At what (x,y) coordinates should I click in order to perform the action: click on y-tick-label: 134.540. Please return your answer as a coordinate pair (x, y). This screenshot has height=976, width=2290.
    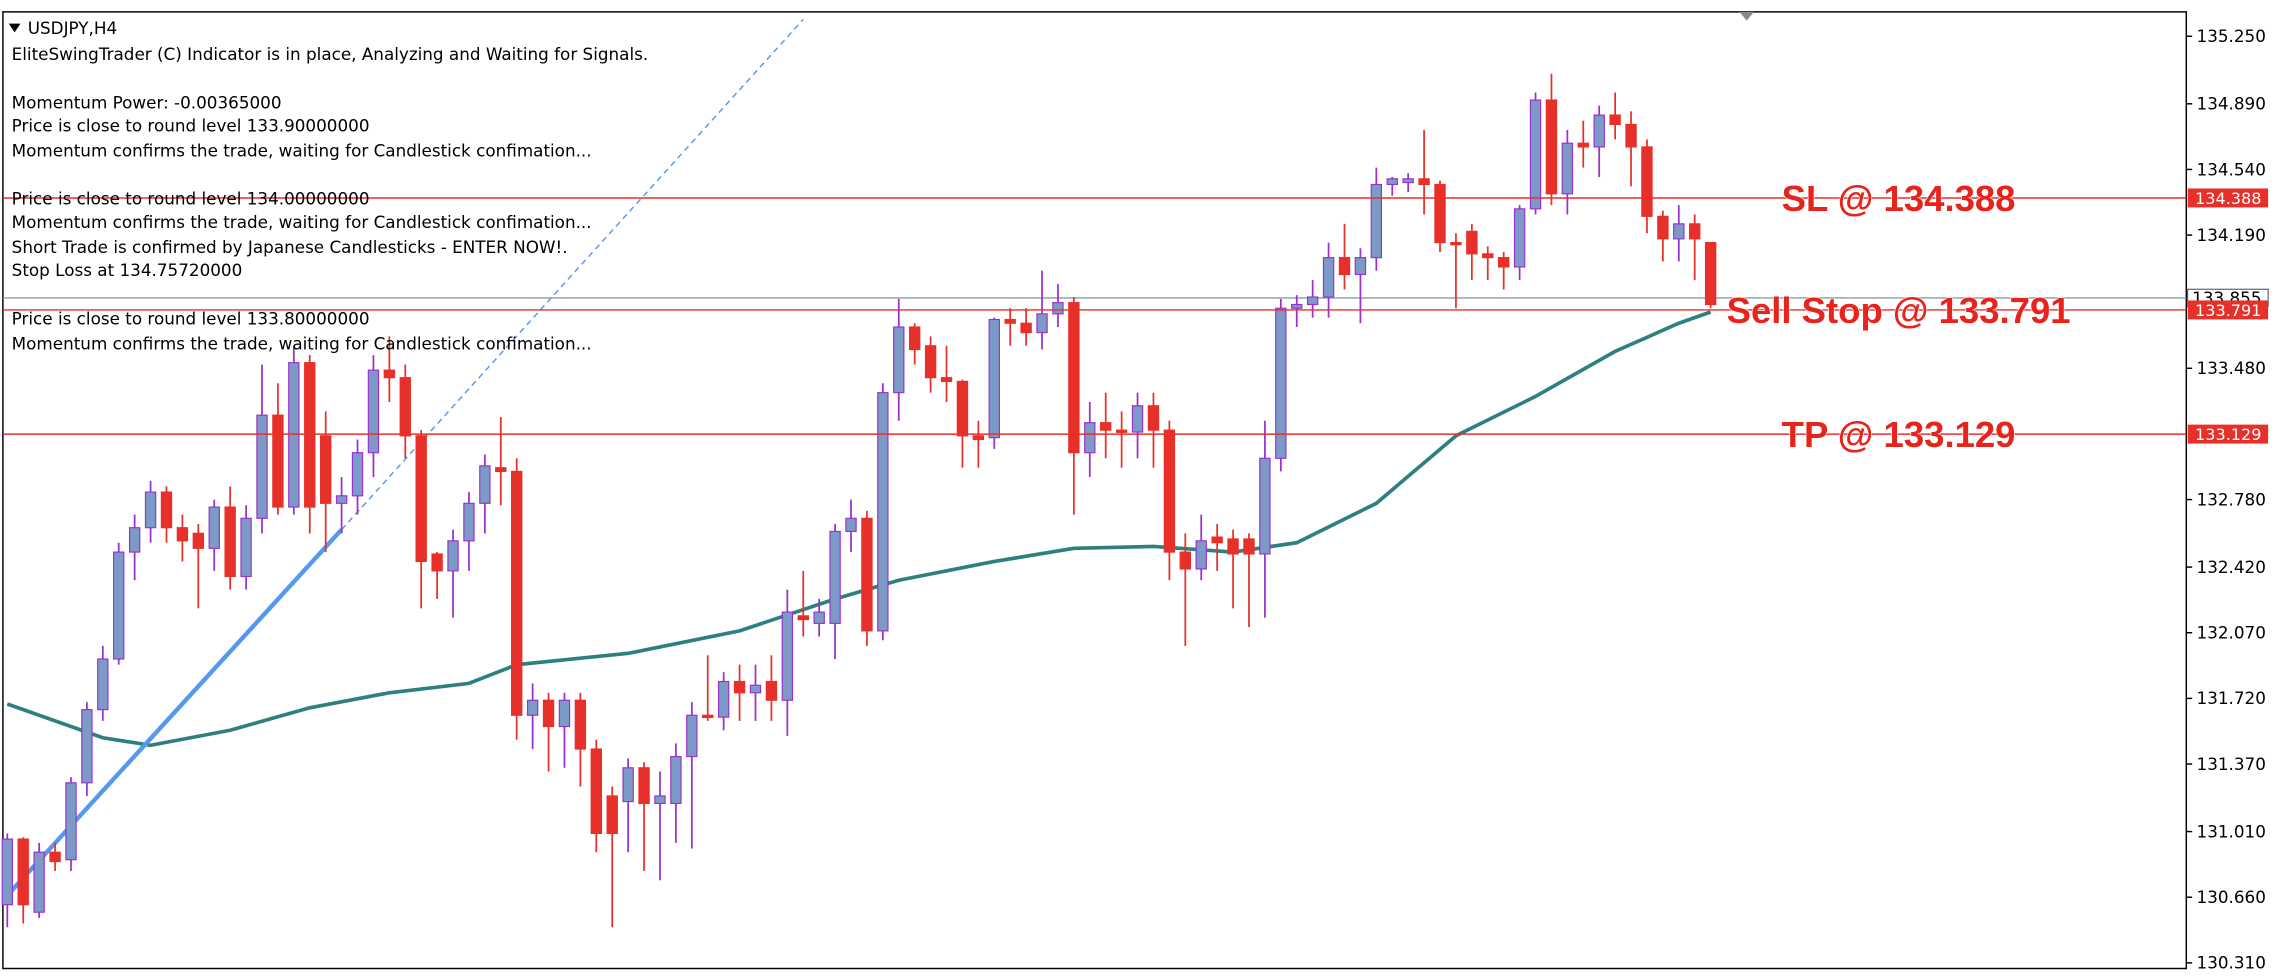
    Looking at the image, I should click on (2231, 169).